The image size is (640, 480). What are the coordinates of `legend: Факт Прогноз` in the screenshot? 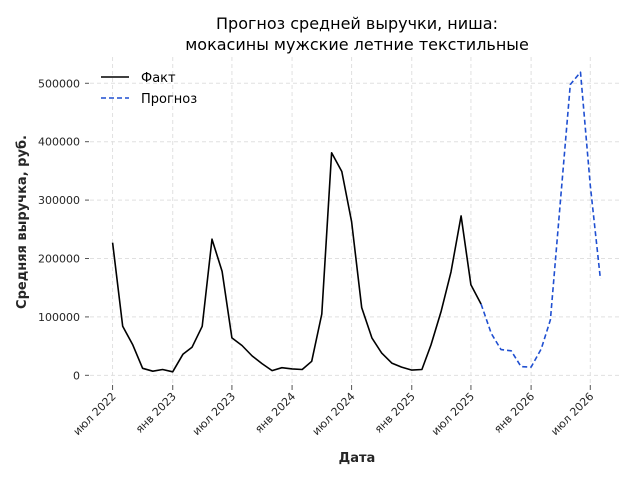 It's located at (149, 89).